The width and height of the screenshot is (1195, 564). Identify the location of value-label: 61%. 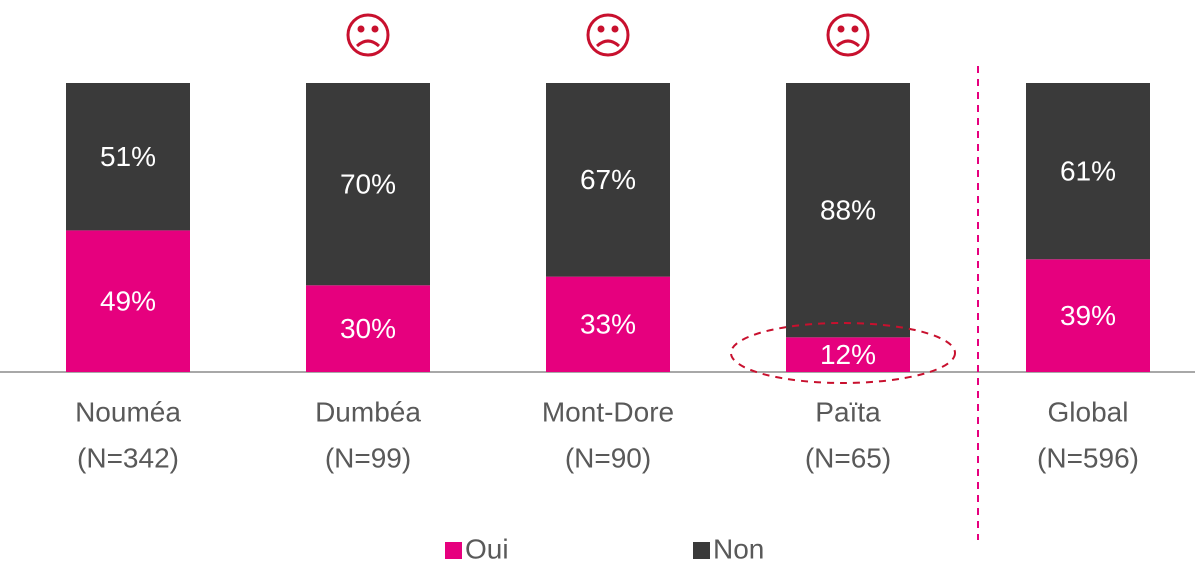
(1088, 171).